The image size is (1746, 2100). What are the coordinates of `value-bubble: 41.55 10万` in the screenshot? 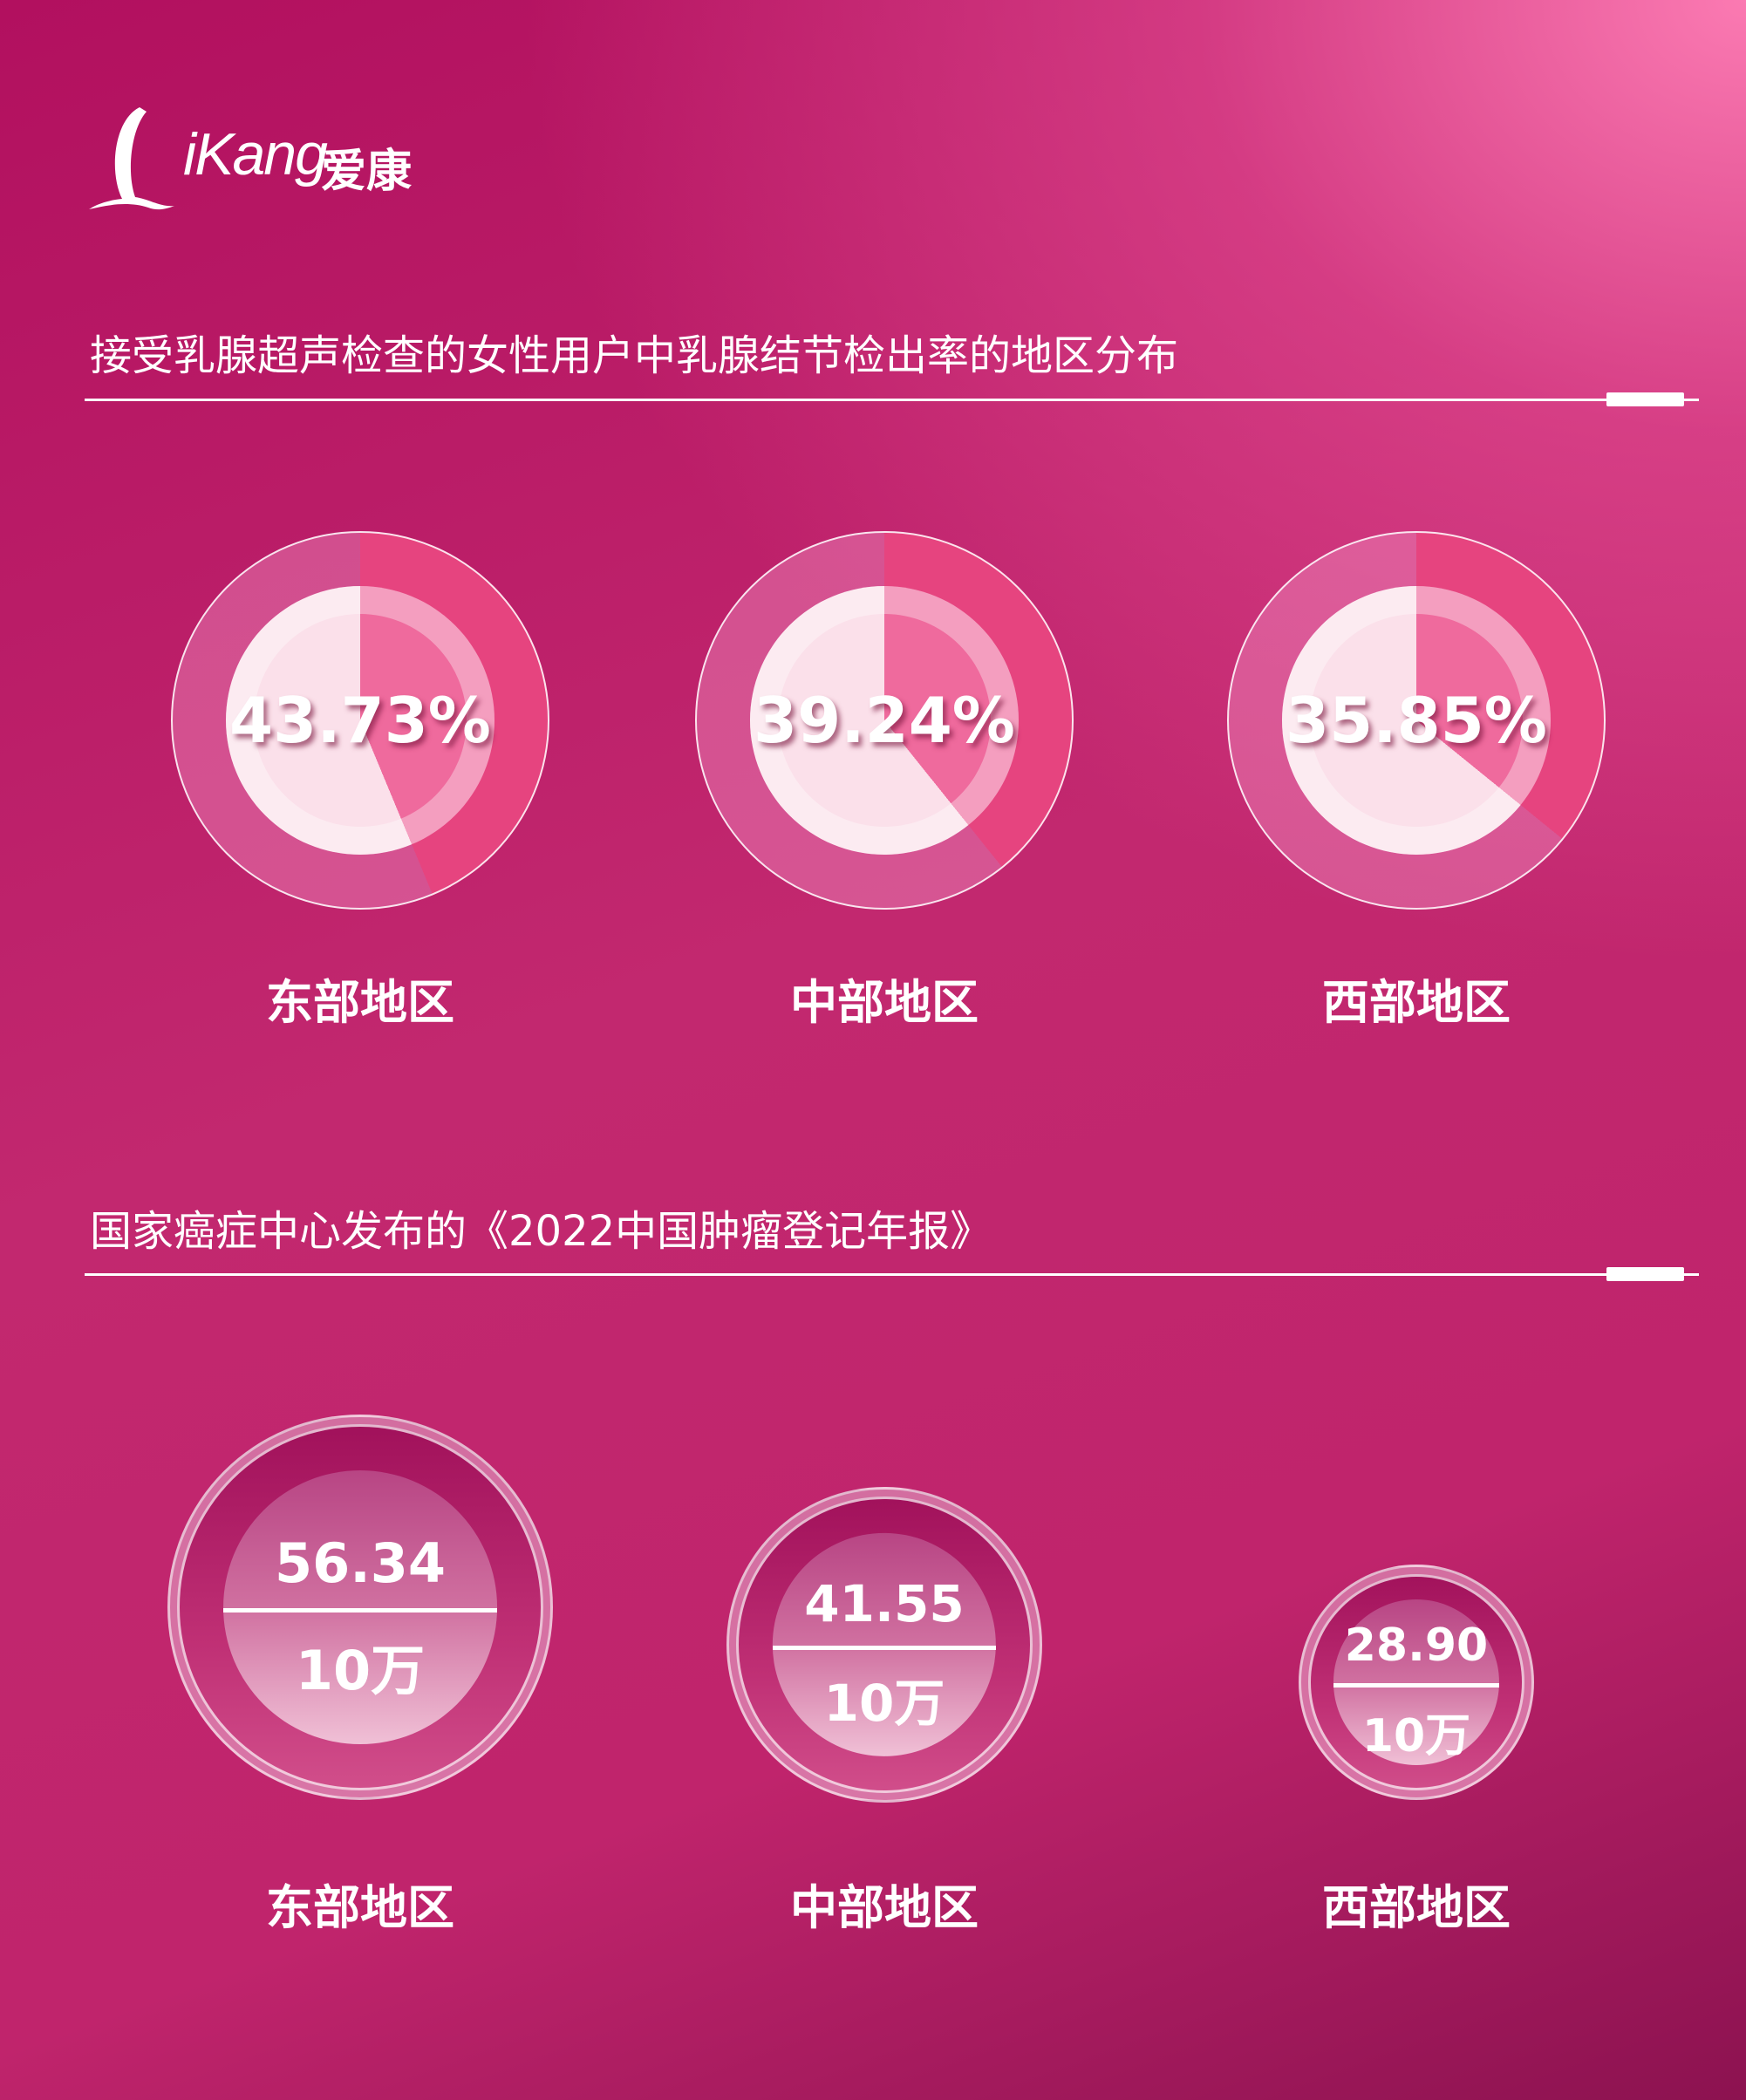 It's located at (884, 1645).